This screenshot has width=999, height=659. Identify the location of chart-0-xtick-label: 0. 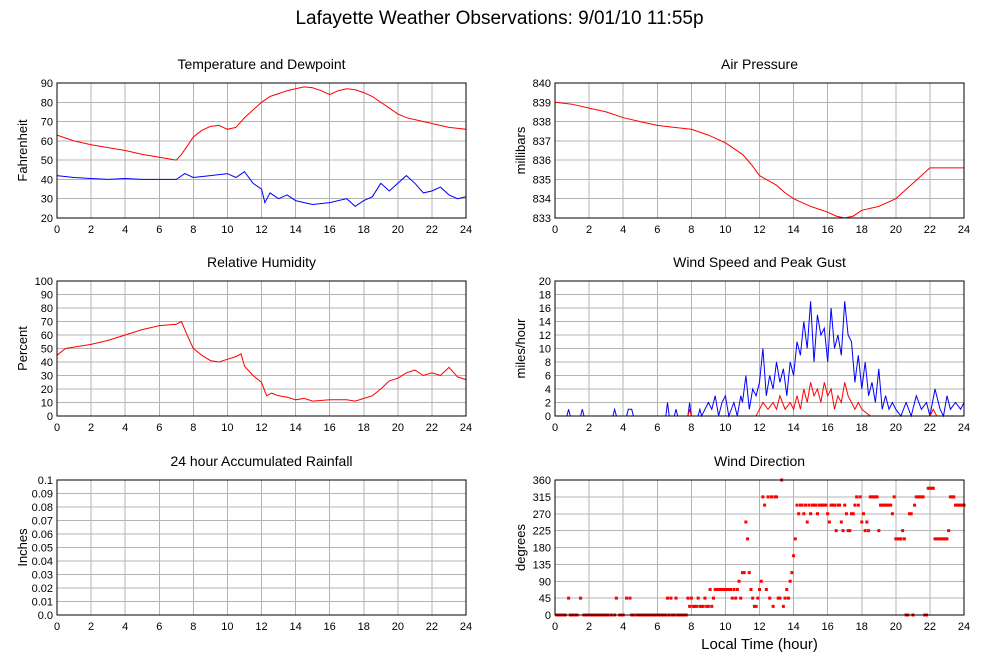
(57, 230).